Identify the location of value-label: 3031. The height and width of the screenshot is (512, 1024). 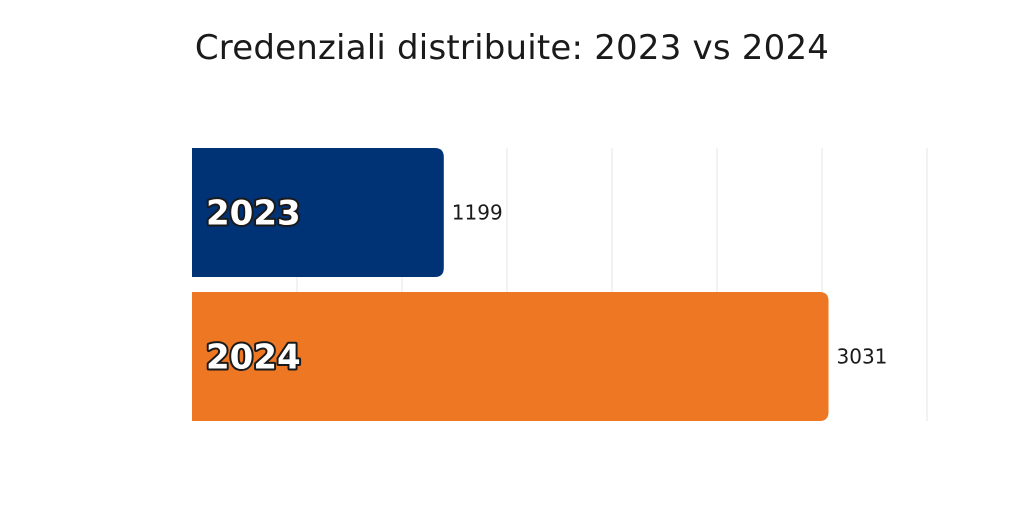
(862, 357).